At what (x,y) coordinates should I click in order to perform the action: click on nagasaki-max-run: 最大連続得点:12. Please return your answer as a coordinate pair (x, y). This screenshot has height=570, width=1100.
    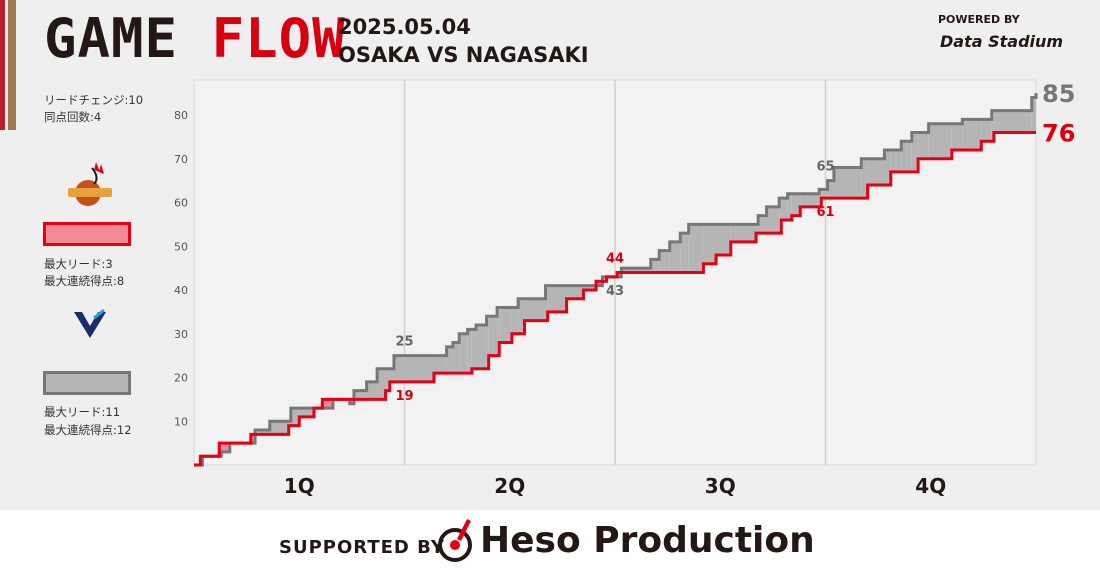
    Looking at the image, I should click on (88, 430).